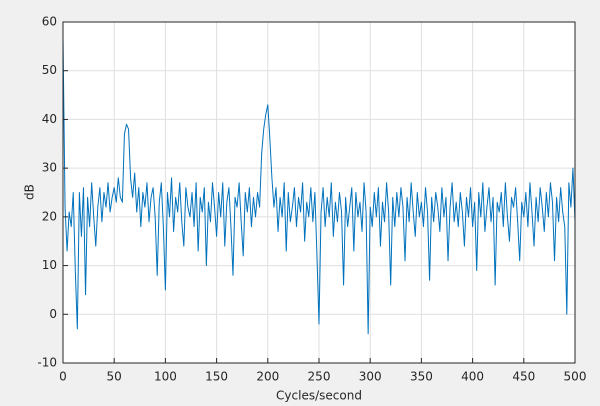 The width and height of the screenshot is (600, 406). Describe the element at coordinates (47, 363) in the screenshot. I see `y-tick-label: -10` at that location.